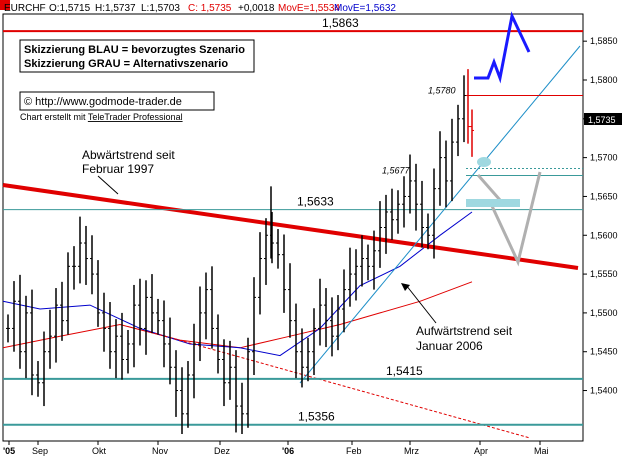 This screenshot has width=624, height=459. What do you see at coordinates (449, 346) in the screenshot?
I see `annotation-uptrend-line2: Januar 2006` at bounding box center [449, 346].